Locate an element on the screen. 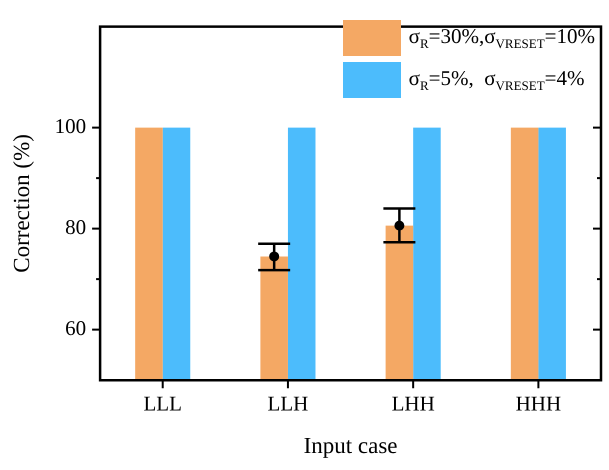 The height and width of the screenshot is (470, 609). legend-label: σ$_{R}$=30%,σ$_{VRESET}$=10% is located at coordinates (501, 38).